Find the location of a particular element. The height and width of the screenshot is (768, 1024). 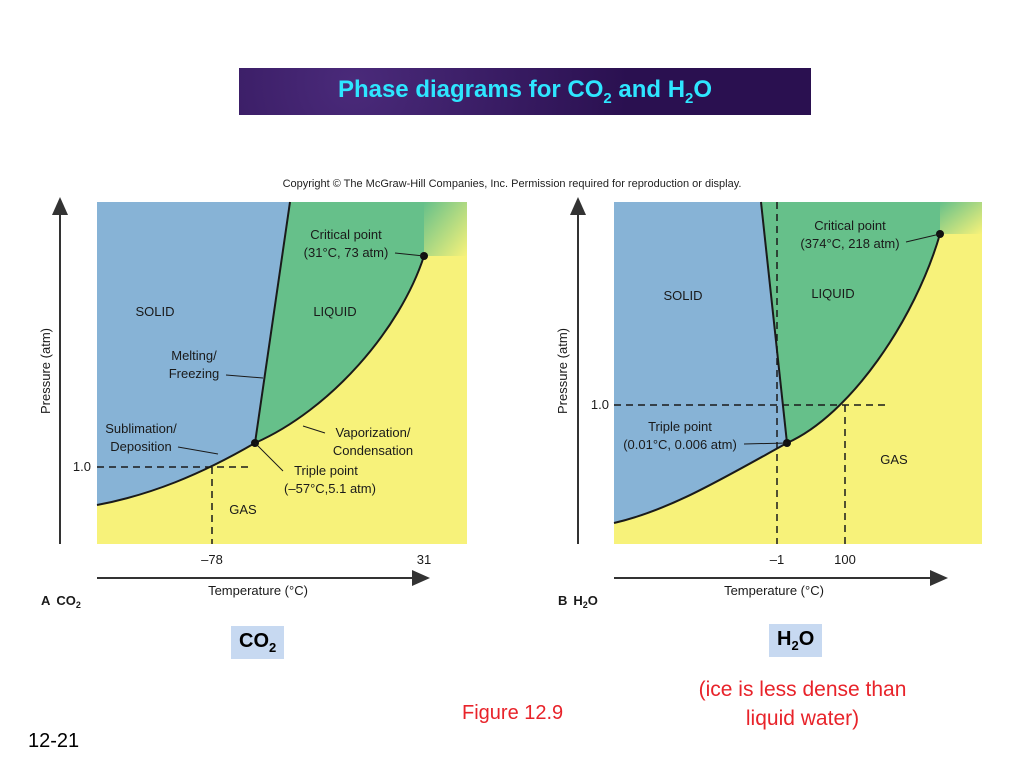

ice-note-line1: (ice is less dense than is located at coordinates (802, 689).